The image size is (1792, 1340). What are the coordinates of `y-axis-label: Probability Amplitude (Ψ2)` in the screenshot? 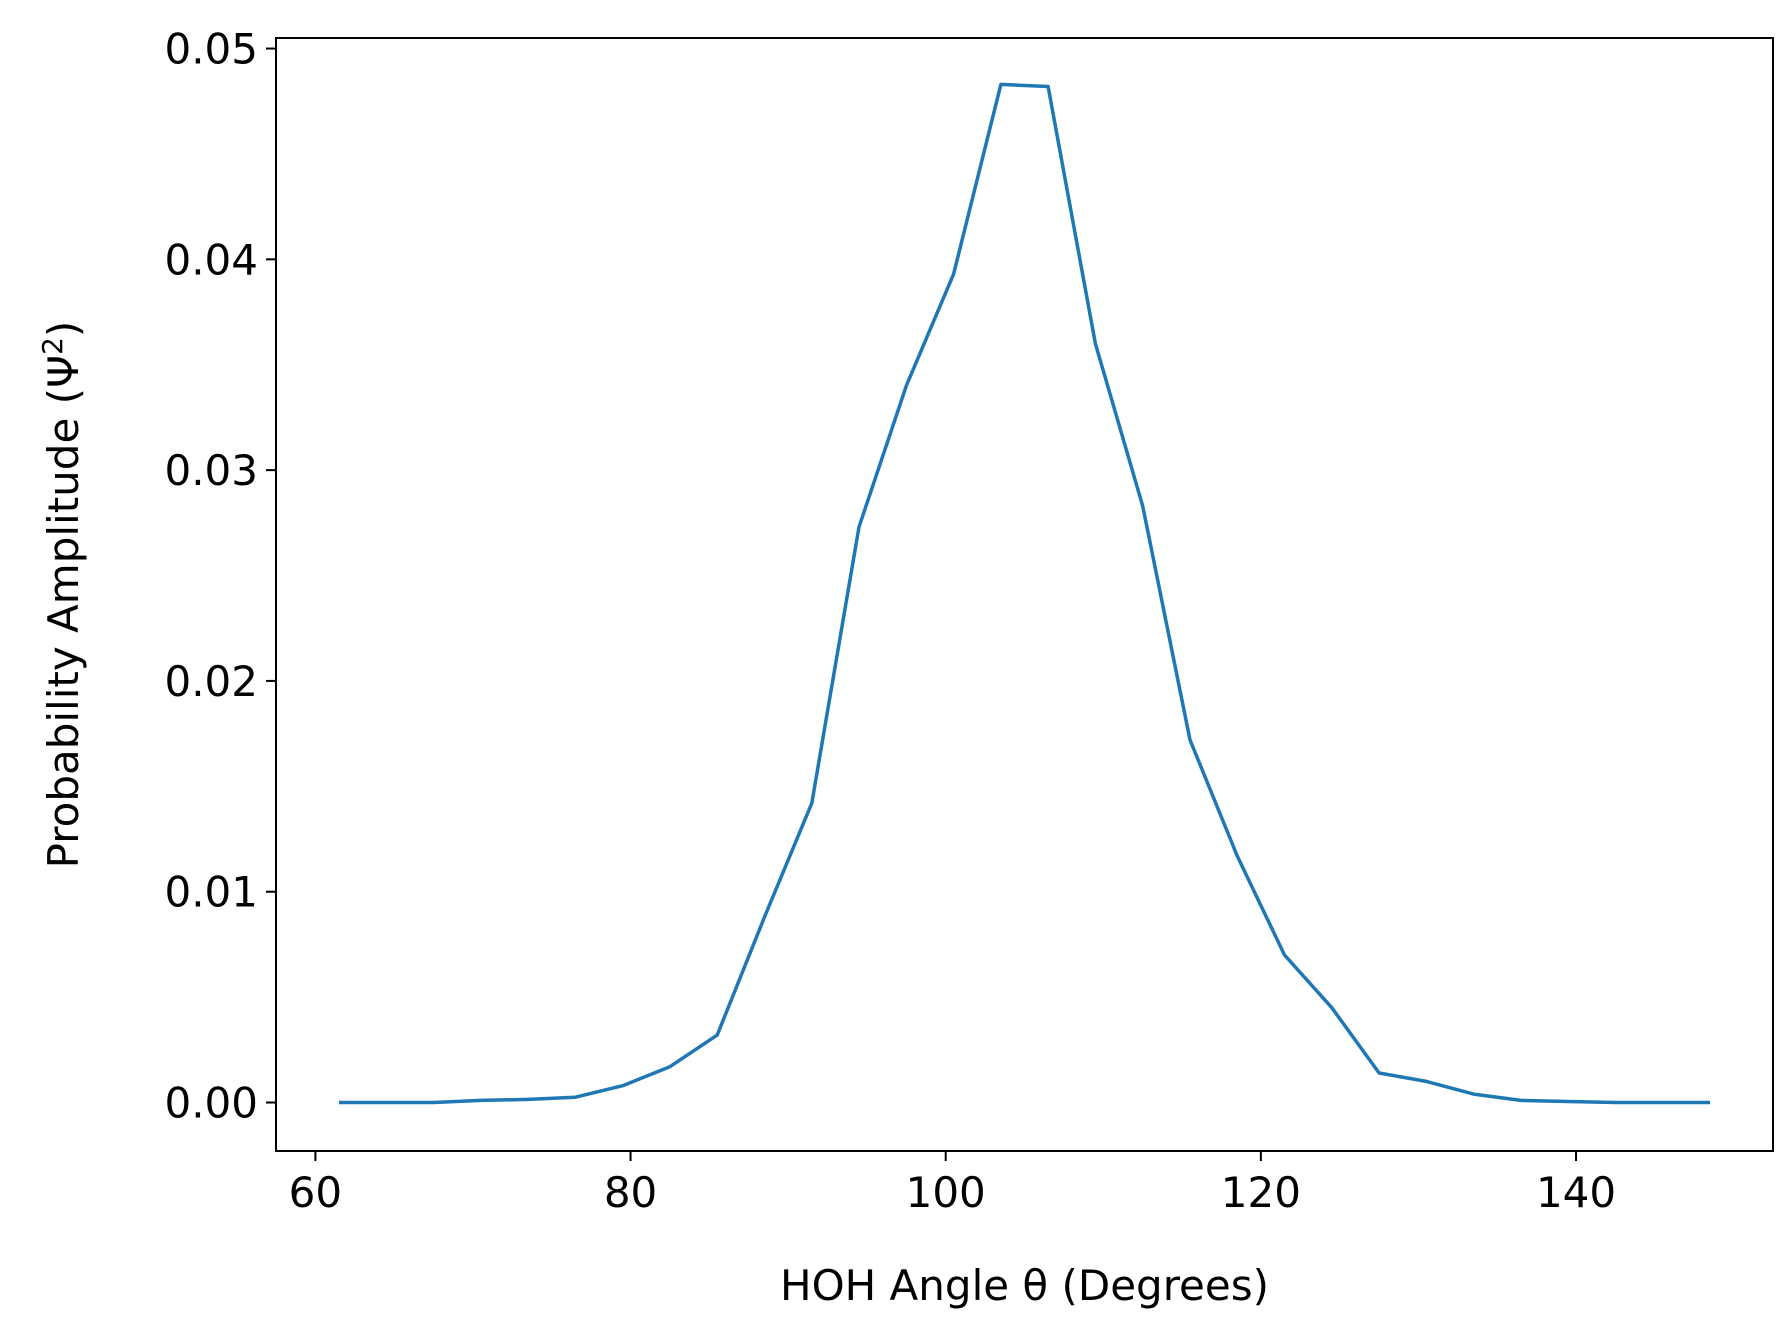 It's located at (62, 595).